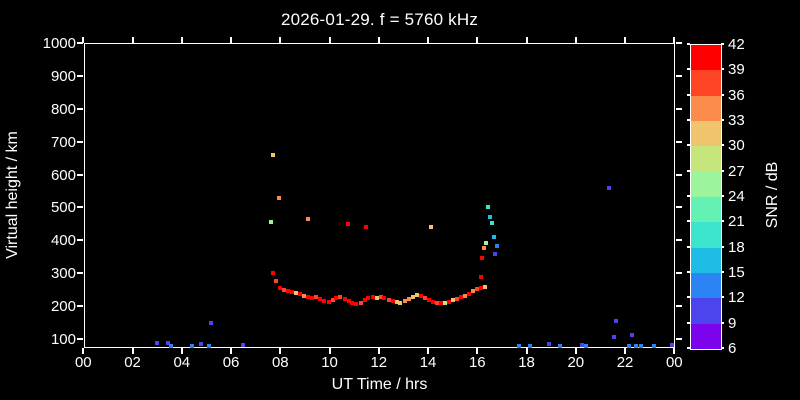 The image size is (800, 400). What do you see at coordinates (428, 362) in the screenshot?
I see `x-tick-label: 14` at bounding box center [428, 362].